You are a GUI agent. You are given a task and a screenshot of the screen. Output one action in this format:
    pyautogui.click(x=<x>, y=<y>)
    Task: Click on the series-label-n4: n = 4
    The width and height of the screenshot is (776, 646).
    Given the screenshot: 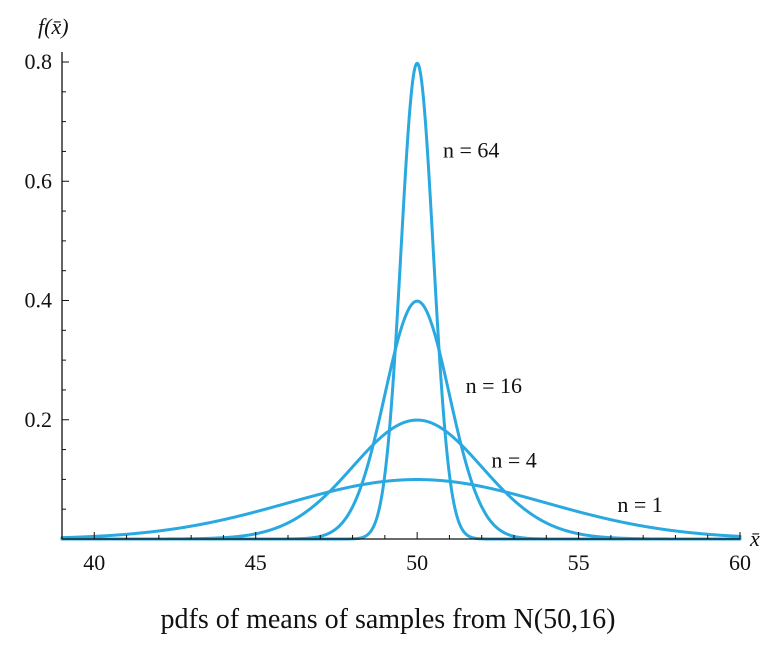 What is the action you would take?
    pyautogui.click(x=513, y=459)
    